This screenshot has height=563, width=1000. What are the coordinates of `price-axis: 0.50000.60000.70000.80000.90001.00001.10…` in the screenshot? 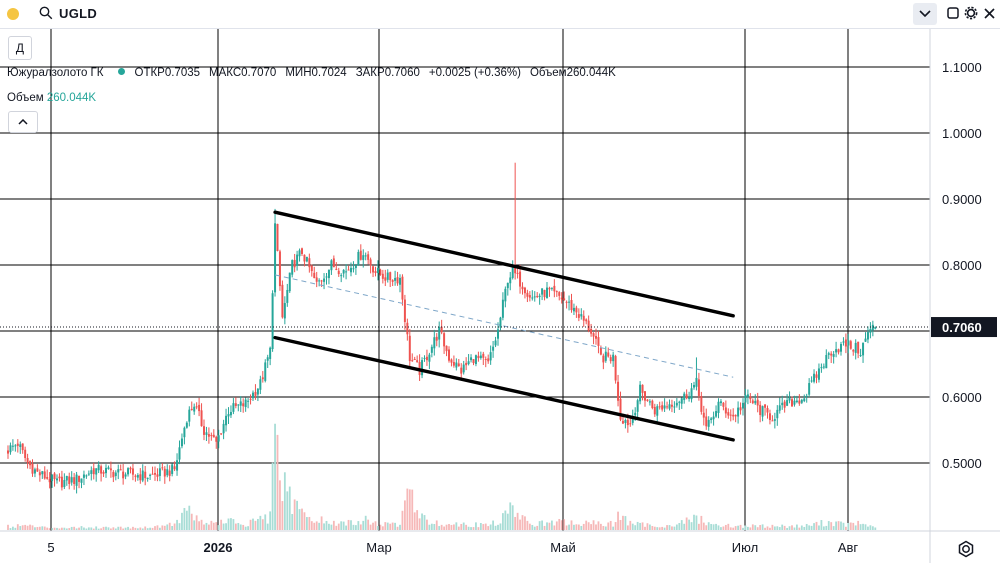 It's located at (962, 265).